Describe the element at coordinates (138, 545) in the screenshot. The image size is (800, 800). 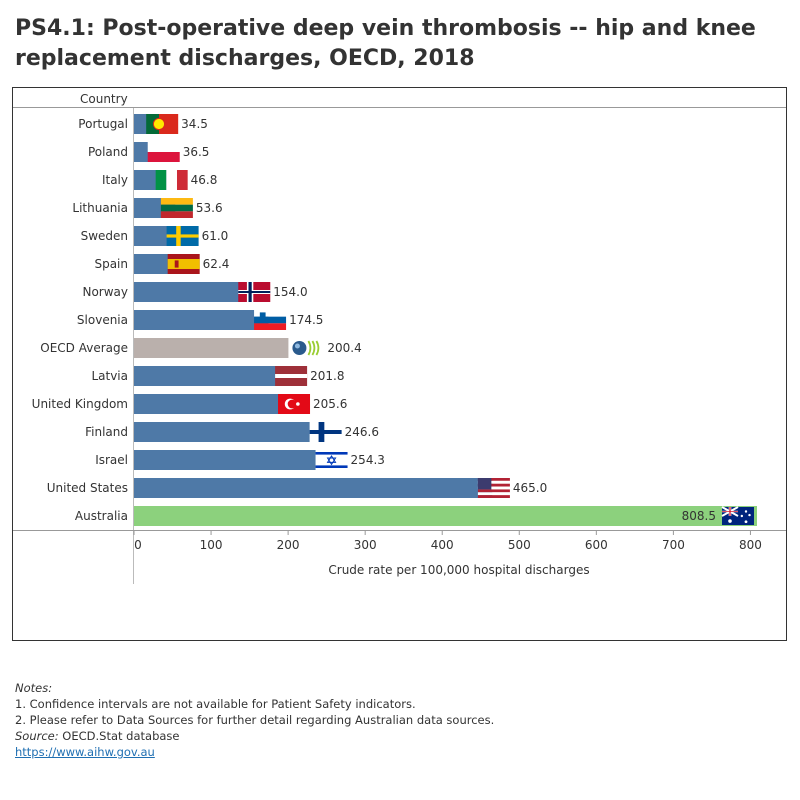
I see `x-tick-label-0: 0` at that location.